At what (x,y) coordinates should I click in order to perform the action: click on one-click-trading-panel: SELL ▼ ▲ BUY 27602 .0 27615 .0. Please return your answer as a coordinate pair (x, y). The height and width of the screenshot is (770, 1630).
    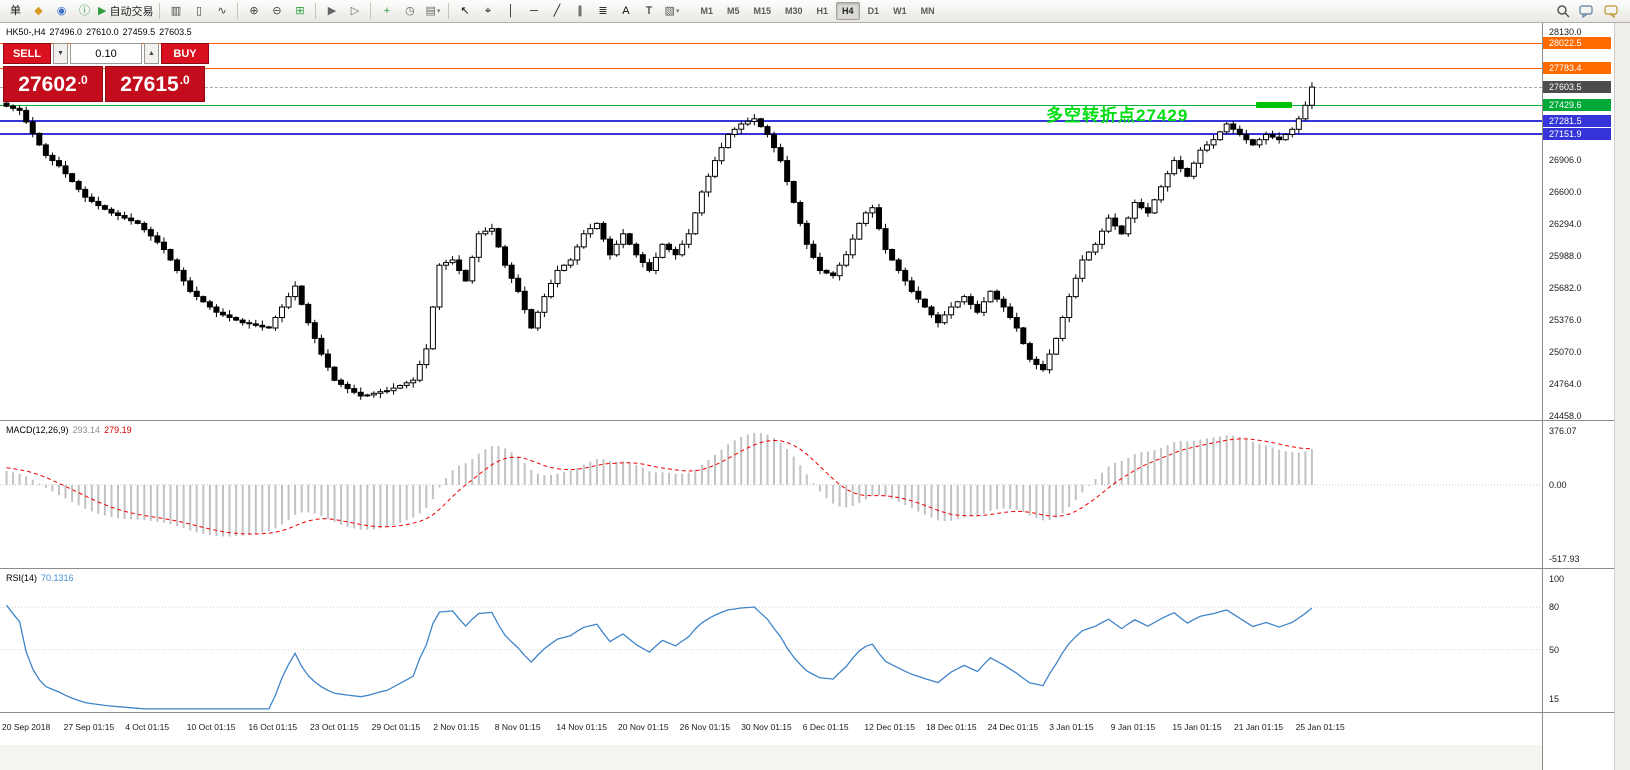
    Looking at the image, I should click on (106, 72).